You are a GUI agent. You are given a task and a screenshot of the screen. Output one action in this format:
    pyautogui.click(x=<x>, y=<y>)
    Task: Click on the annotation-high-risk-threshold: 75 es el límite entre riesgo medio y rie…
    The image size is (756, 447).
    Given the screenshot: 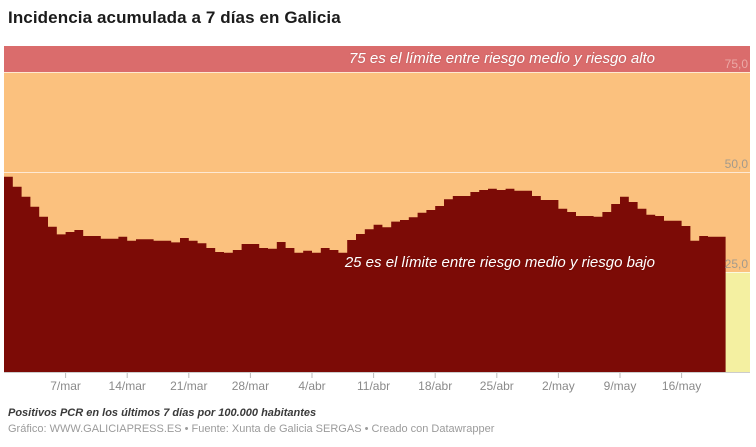 What is the action you would take?
    pyautogui.click(x=502, y=58)
    